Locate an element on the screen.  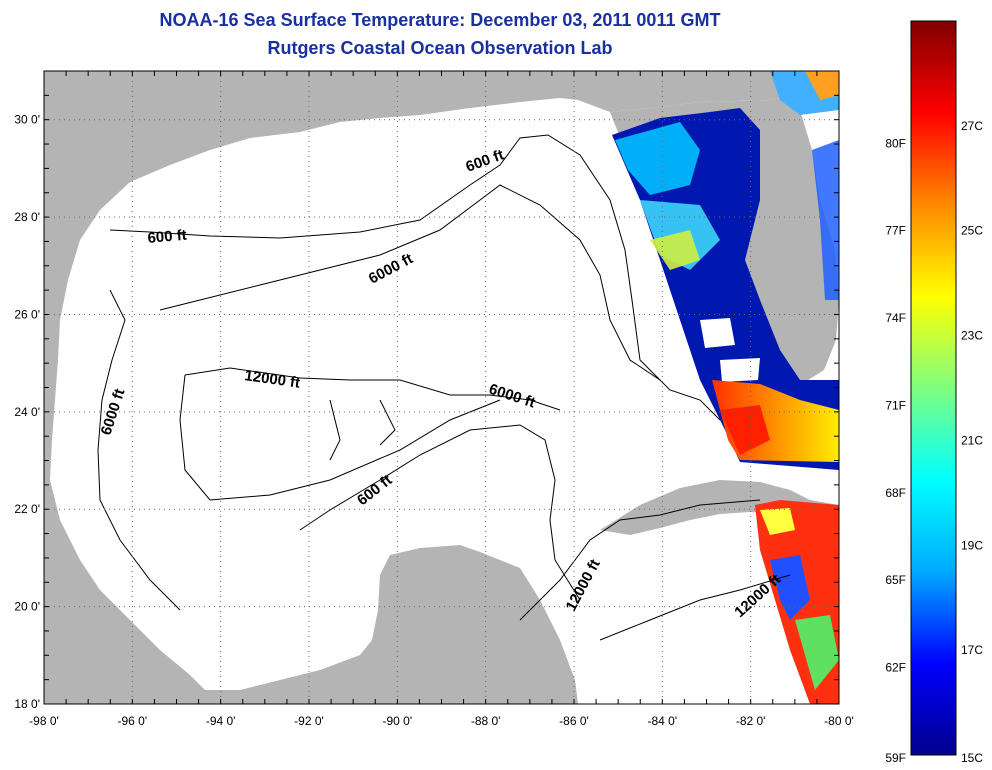
land-bahamas is located at coordinates (803, 272).